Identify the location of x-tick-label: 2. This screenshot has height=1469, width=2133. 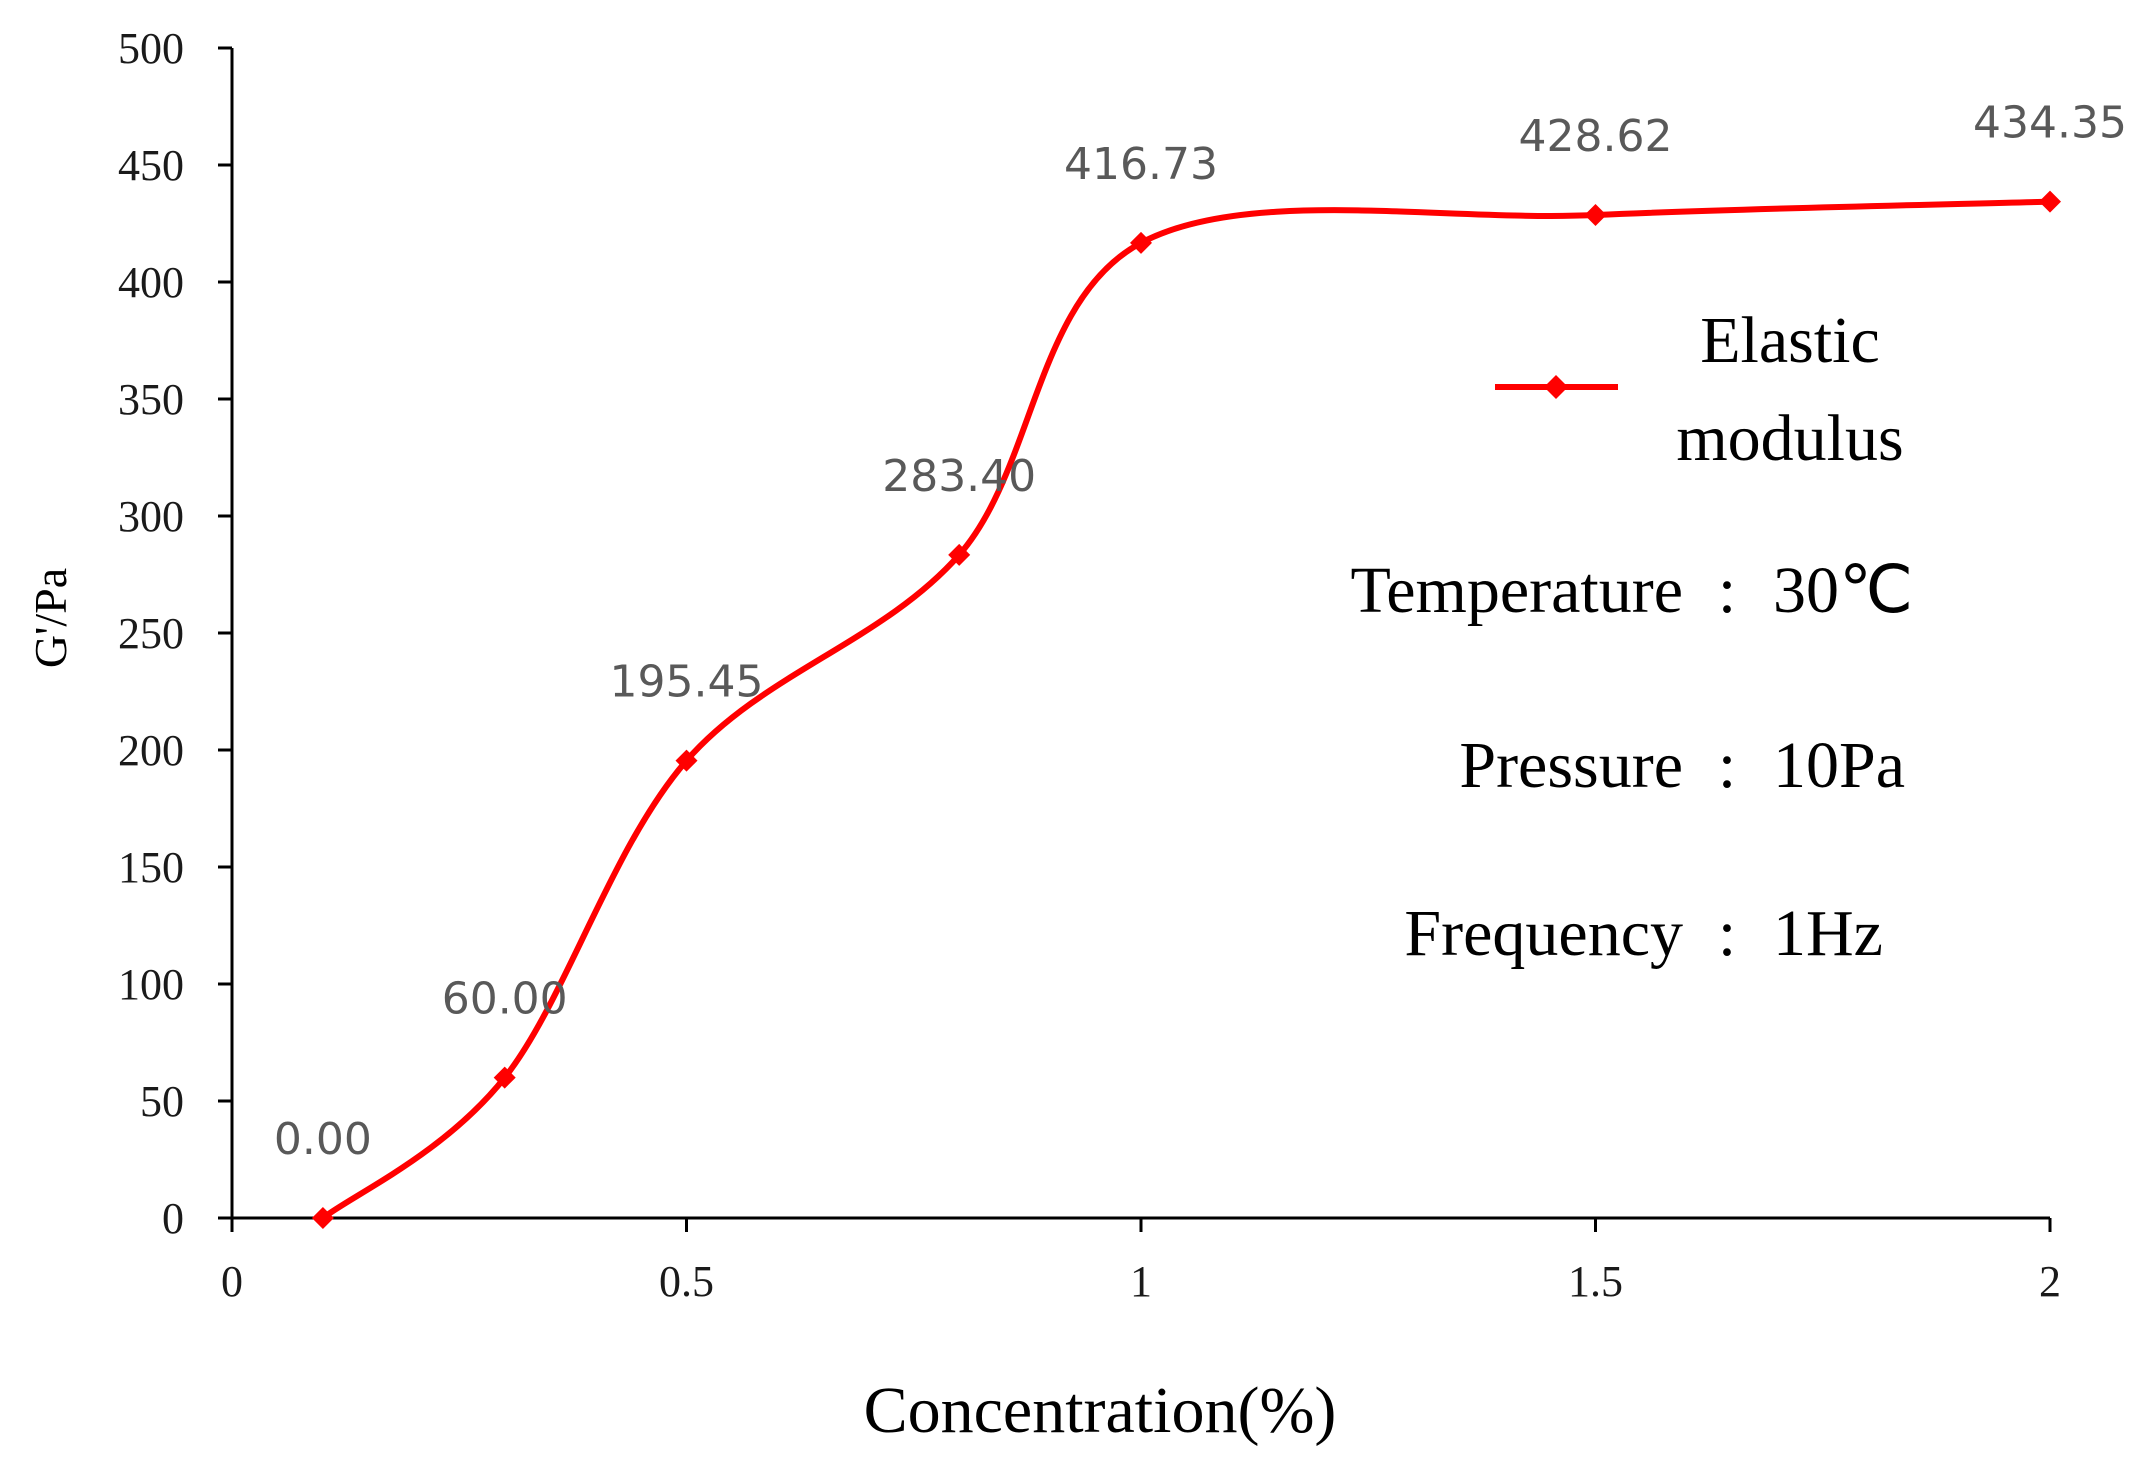
(2050, 1281).